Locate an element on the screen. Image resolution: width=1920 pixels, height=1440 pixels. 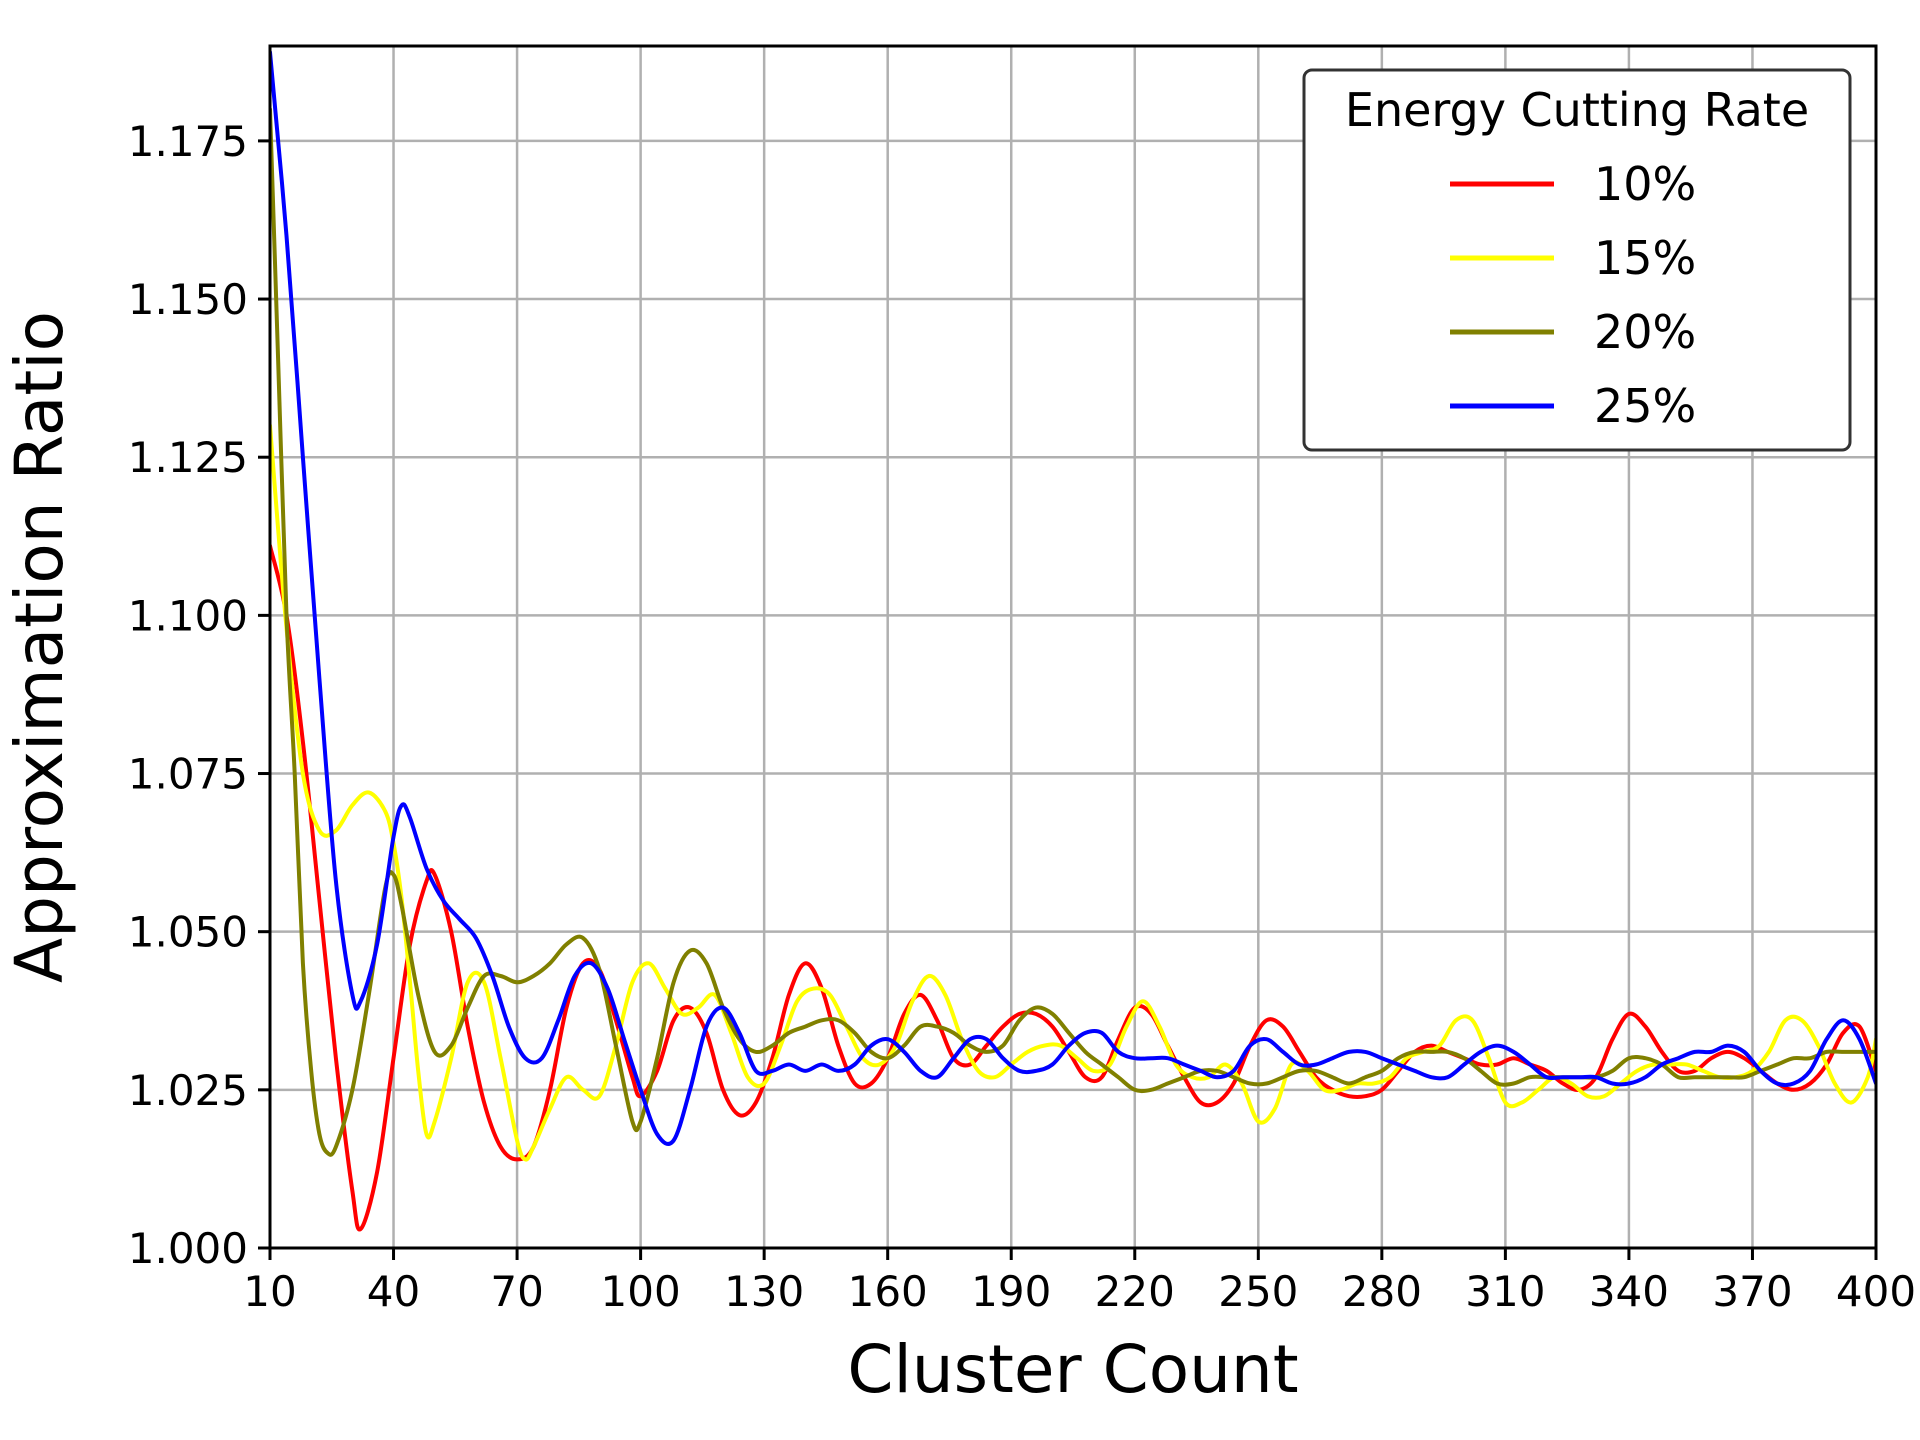
legend-label: 20% is located at coordinates (1645, 332).